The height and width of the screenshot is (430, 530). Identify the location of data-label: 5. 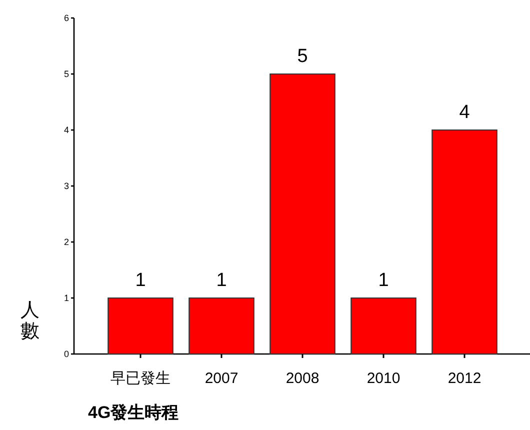
(302, 56).